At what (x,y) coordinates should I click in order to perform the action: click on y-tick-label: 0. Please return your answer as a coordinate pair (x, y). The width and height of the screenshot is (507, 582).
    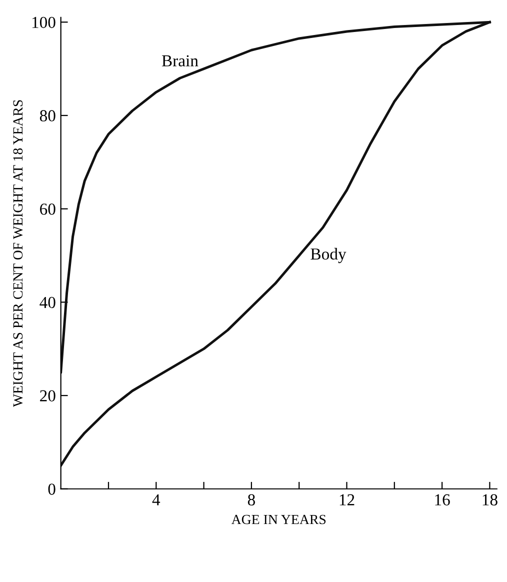
    Looking at the image, I should click on (52, 489).